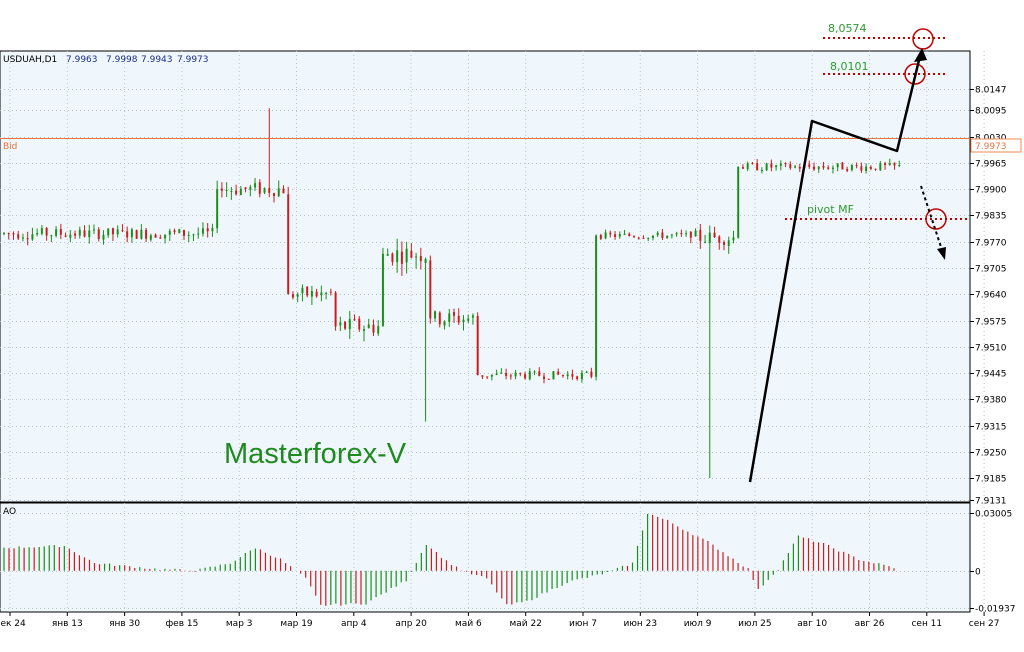  I want to click on chart-header-open: 7.9963, so click(82, 60).